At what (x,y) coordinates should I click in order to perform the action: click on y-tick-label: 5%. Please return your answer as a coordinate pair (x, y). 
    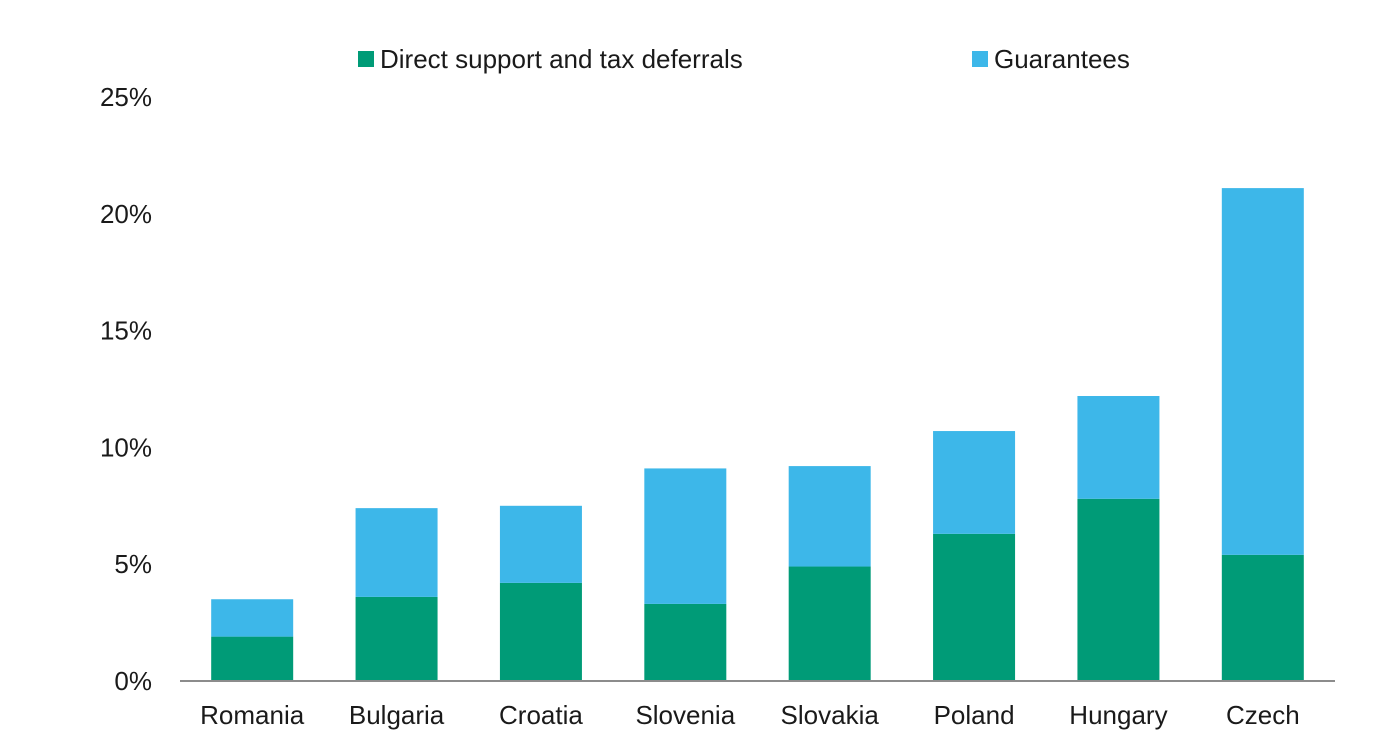
    Looking at the image, I should click on (133, 564).